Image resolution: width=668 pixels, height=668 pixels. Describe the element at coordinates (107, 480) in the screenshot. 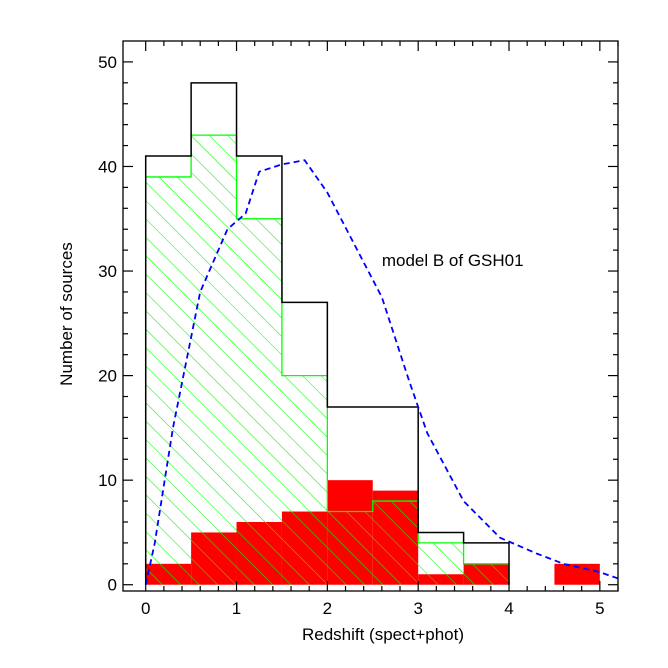

I see `y-tick-label: 10` at that location.